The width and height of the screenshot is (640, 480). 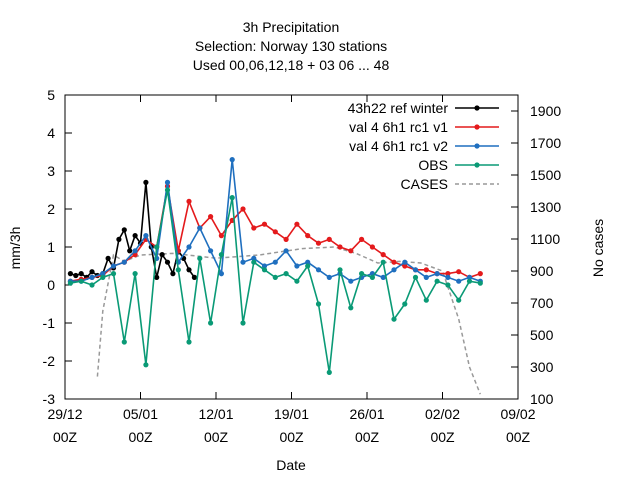 What do you see at coordinates (51, 95) in the screenshot?
I see `y-tick-label: 5` at bounding box center [51, 95].